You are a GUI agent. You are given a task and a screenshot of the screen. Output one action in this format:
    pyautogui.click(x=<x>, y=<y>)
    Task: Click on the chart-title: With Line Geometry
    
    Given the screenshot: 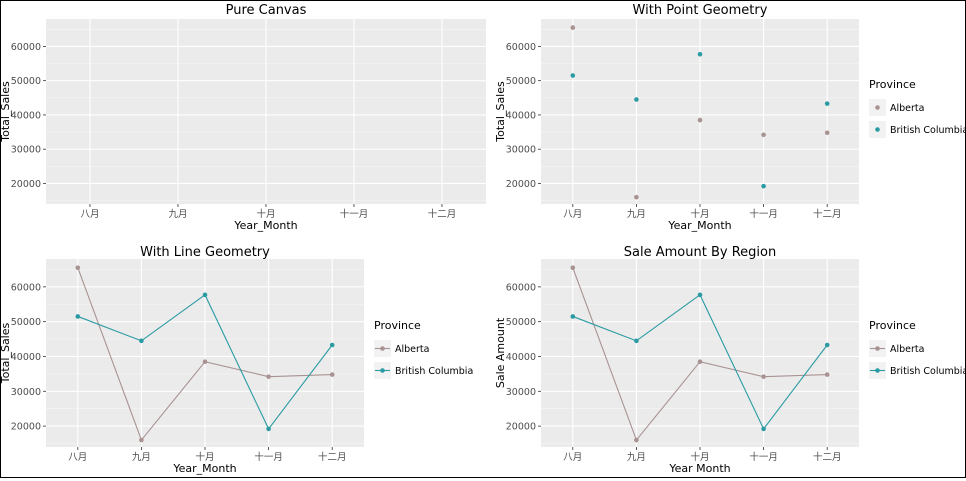 What is the action you would take?
    pyautogui.click(x=205, y=252)
    